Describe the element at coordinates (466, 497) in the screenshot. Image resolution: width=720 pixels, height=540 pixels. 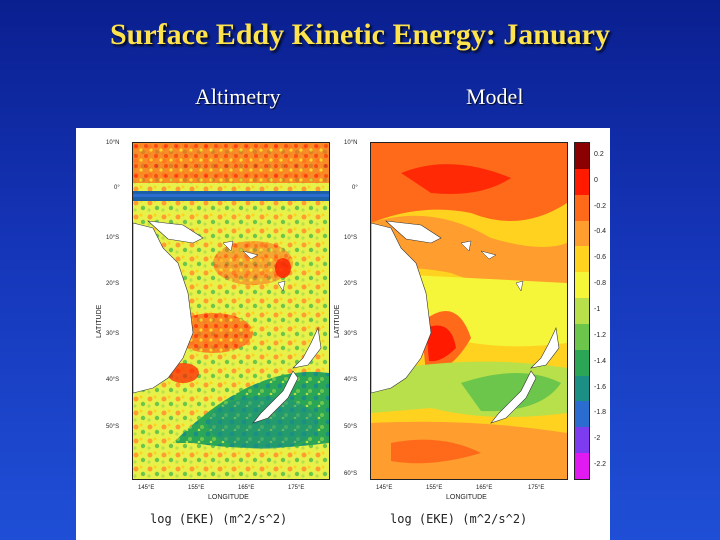
I see `right-xlabel: LONGITUDE` at that location.